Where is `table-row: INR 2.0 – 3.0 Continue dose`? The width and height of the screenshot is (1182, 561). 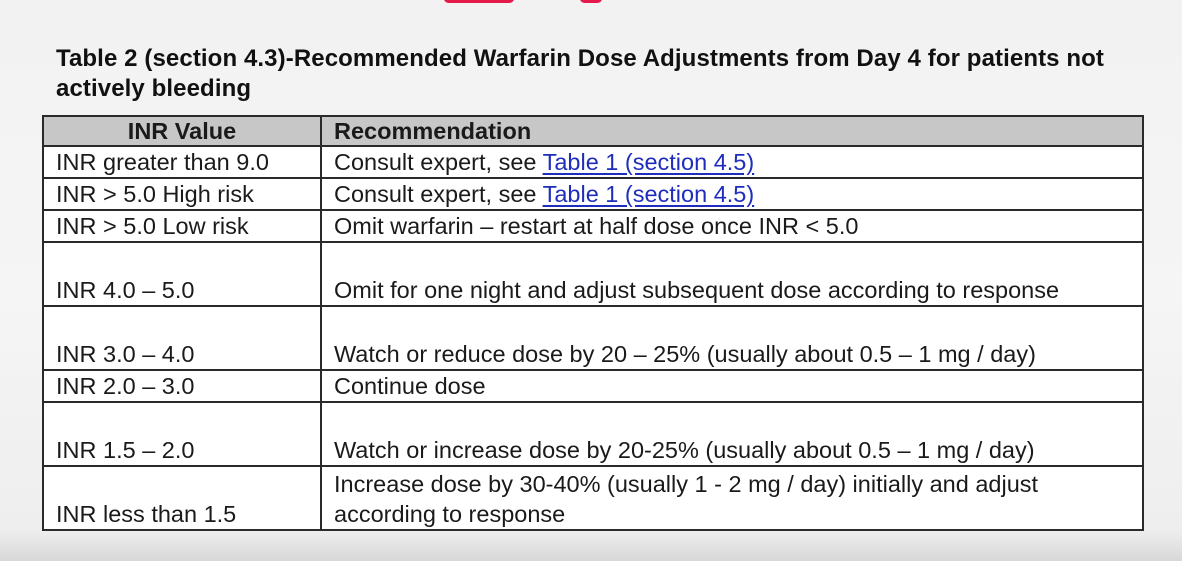 table-row: INR 2.0 – 3.0 Continue dose is located at coordinates (593, 386).